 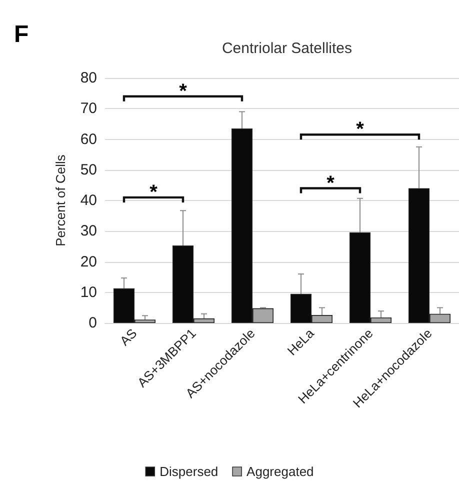 What do you see at coordinates (287, 48) in the screenshot?
I see `chart-title: Centriolar Satellites` at bounding box center [287, 48].